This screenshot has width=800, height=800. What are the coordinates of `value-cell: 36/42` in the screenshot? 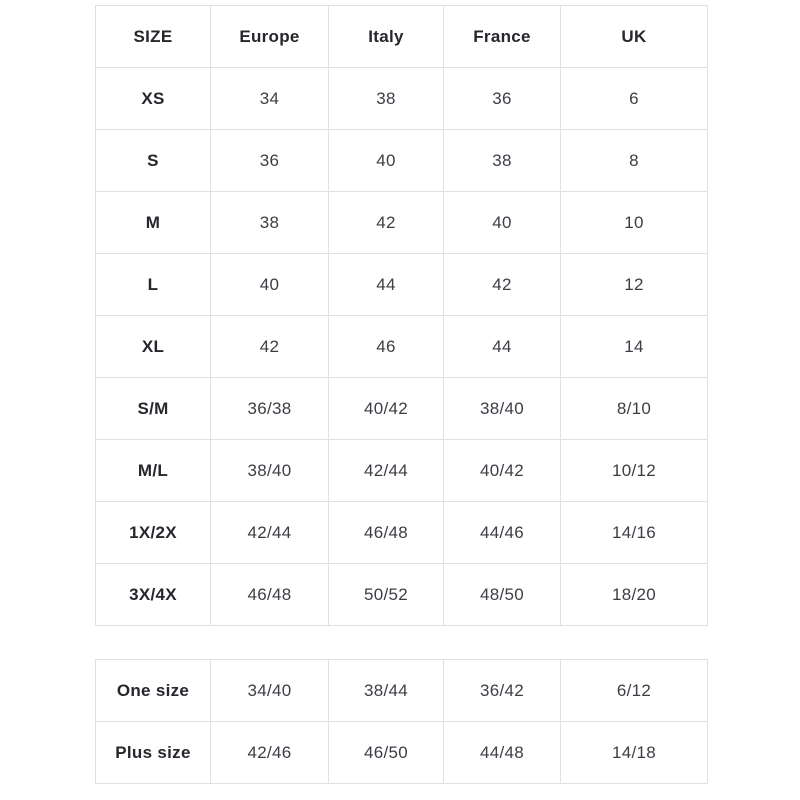 It's located at (502, 690).